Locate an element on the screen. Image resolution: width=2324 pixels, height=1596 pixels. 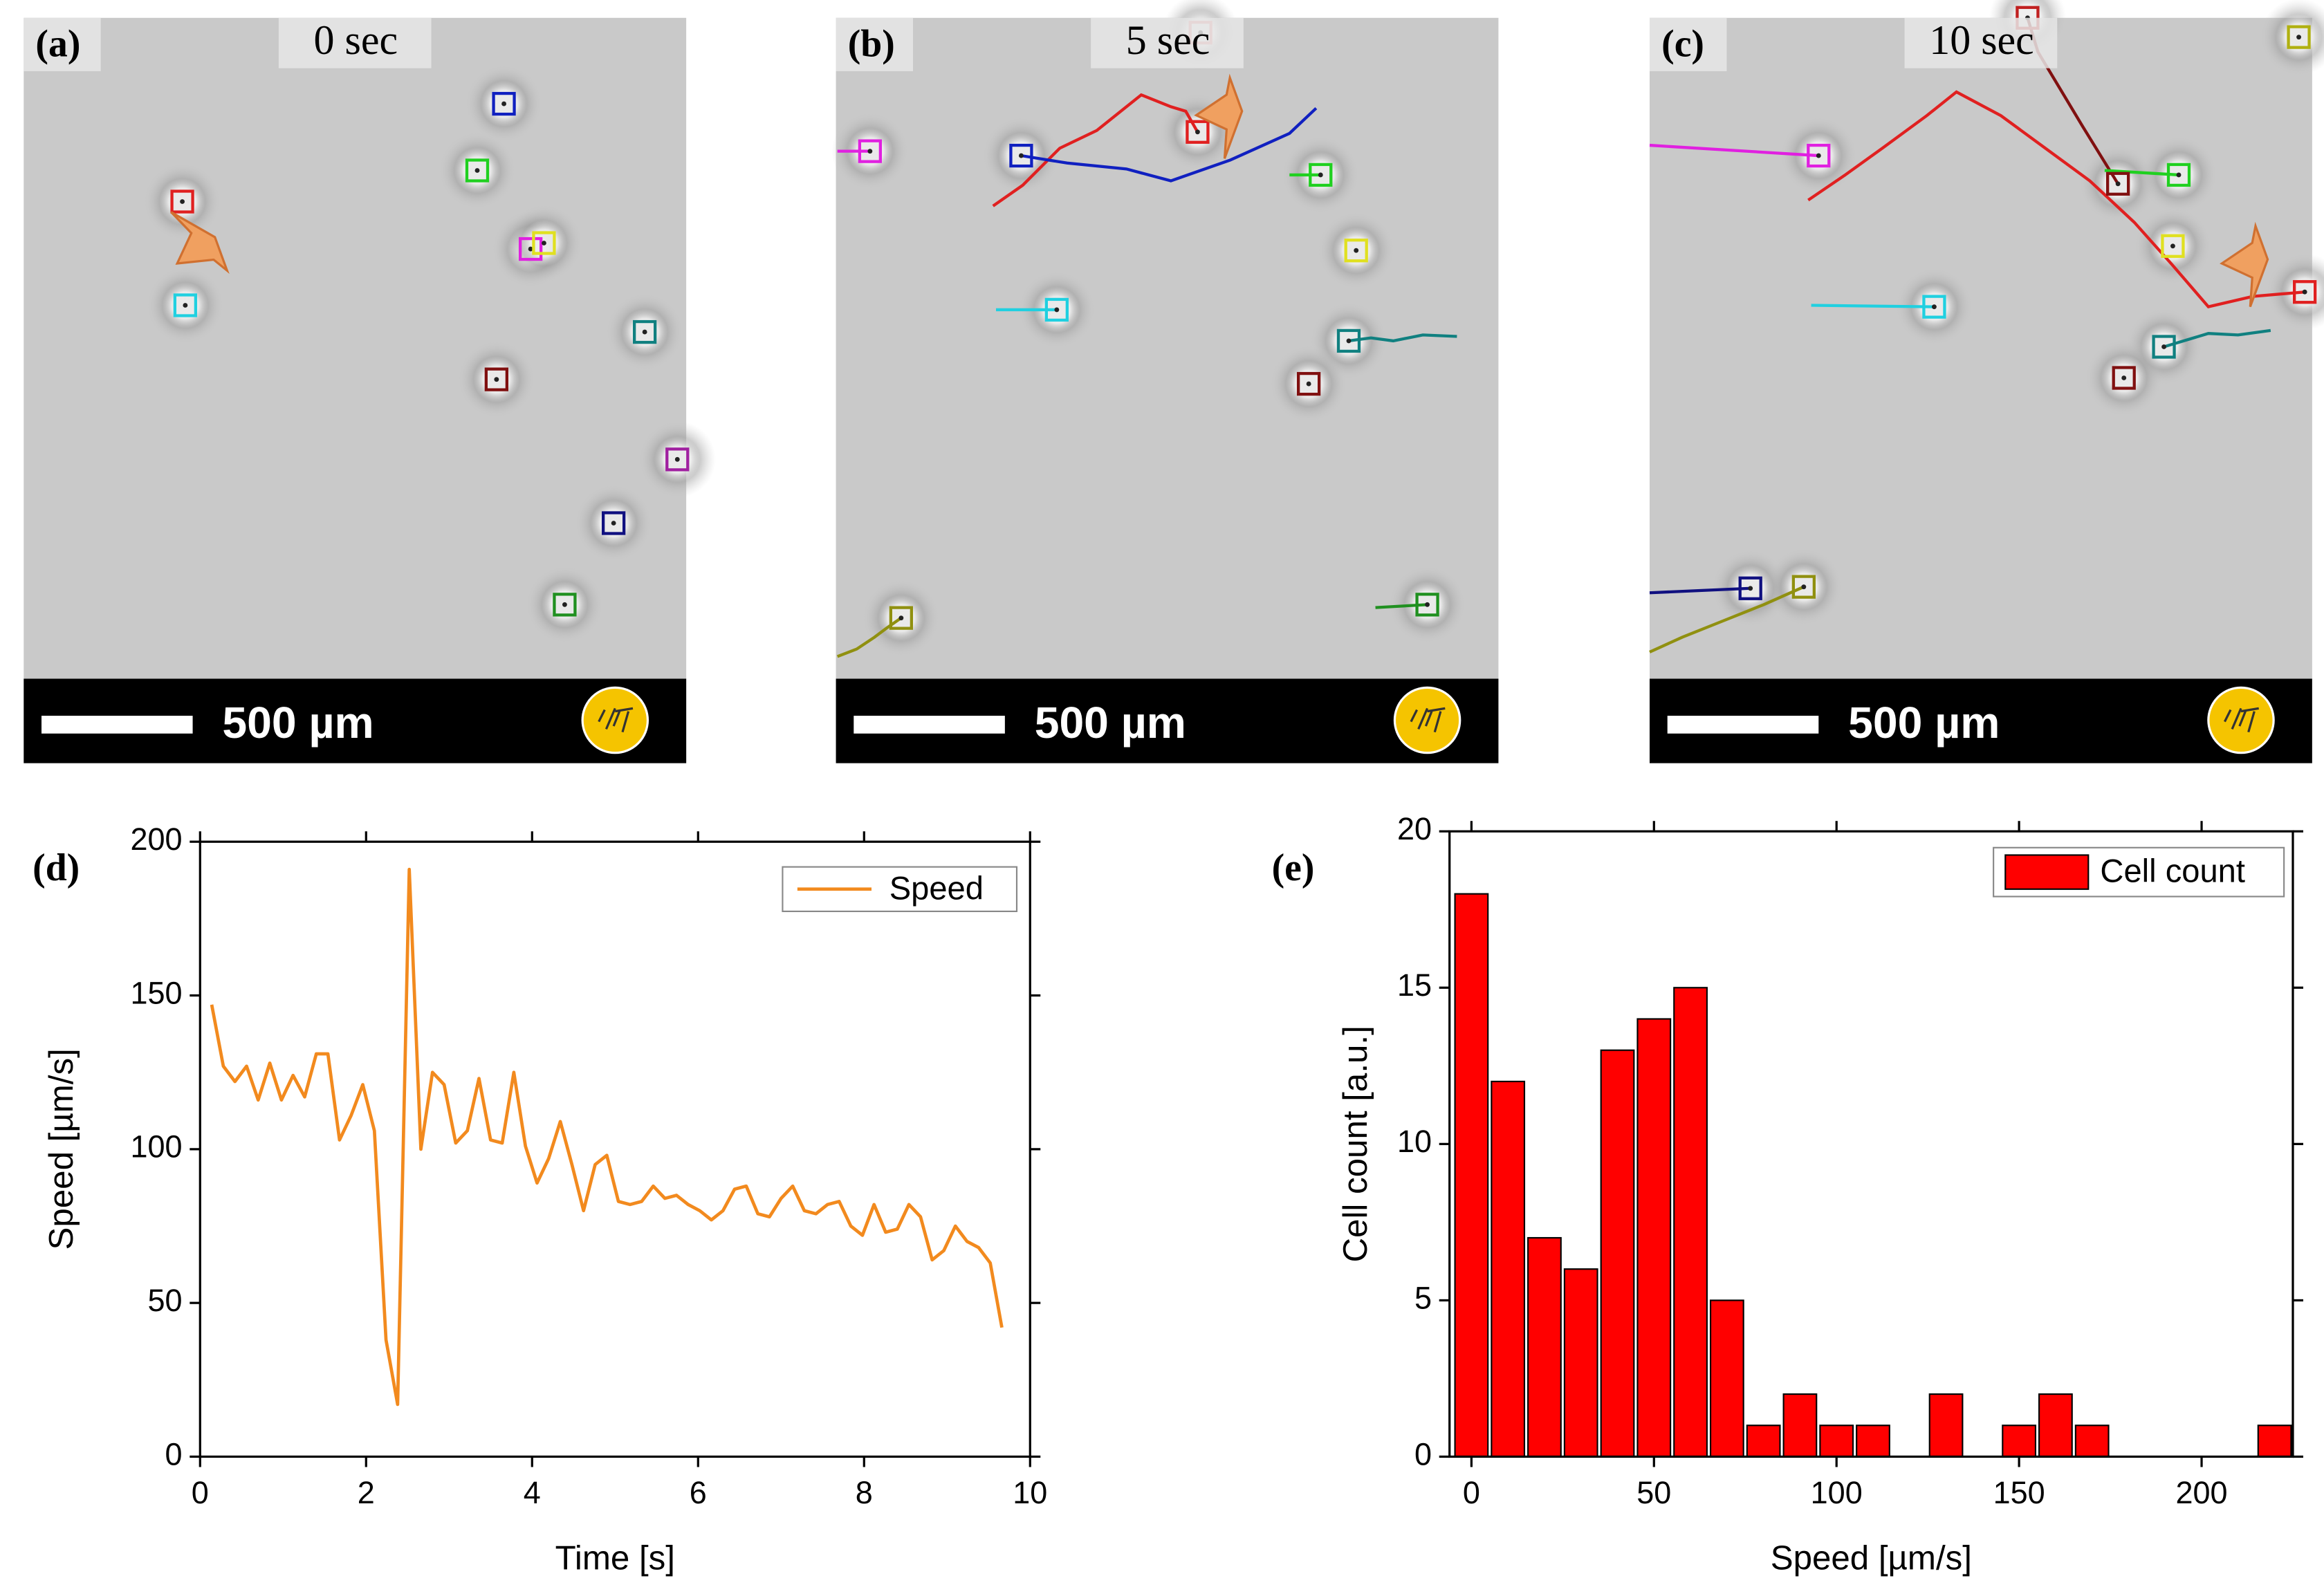
x-tick-label: 50 is located at coordinates (1653, 1493).